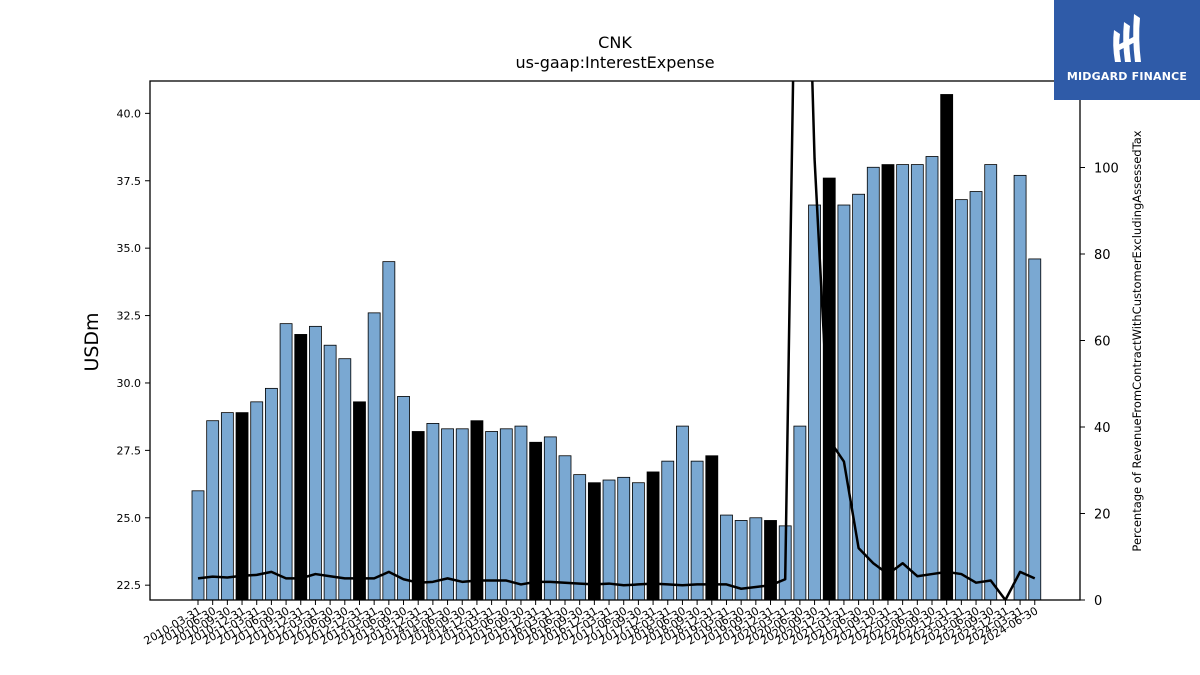 The height and width of the screenshot is (675, 1200). What do you see at coordinates (1102, 255) in the screenshot?
I see `y2-tick-label: 80` at bounding box center [1102, 255].